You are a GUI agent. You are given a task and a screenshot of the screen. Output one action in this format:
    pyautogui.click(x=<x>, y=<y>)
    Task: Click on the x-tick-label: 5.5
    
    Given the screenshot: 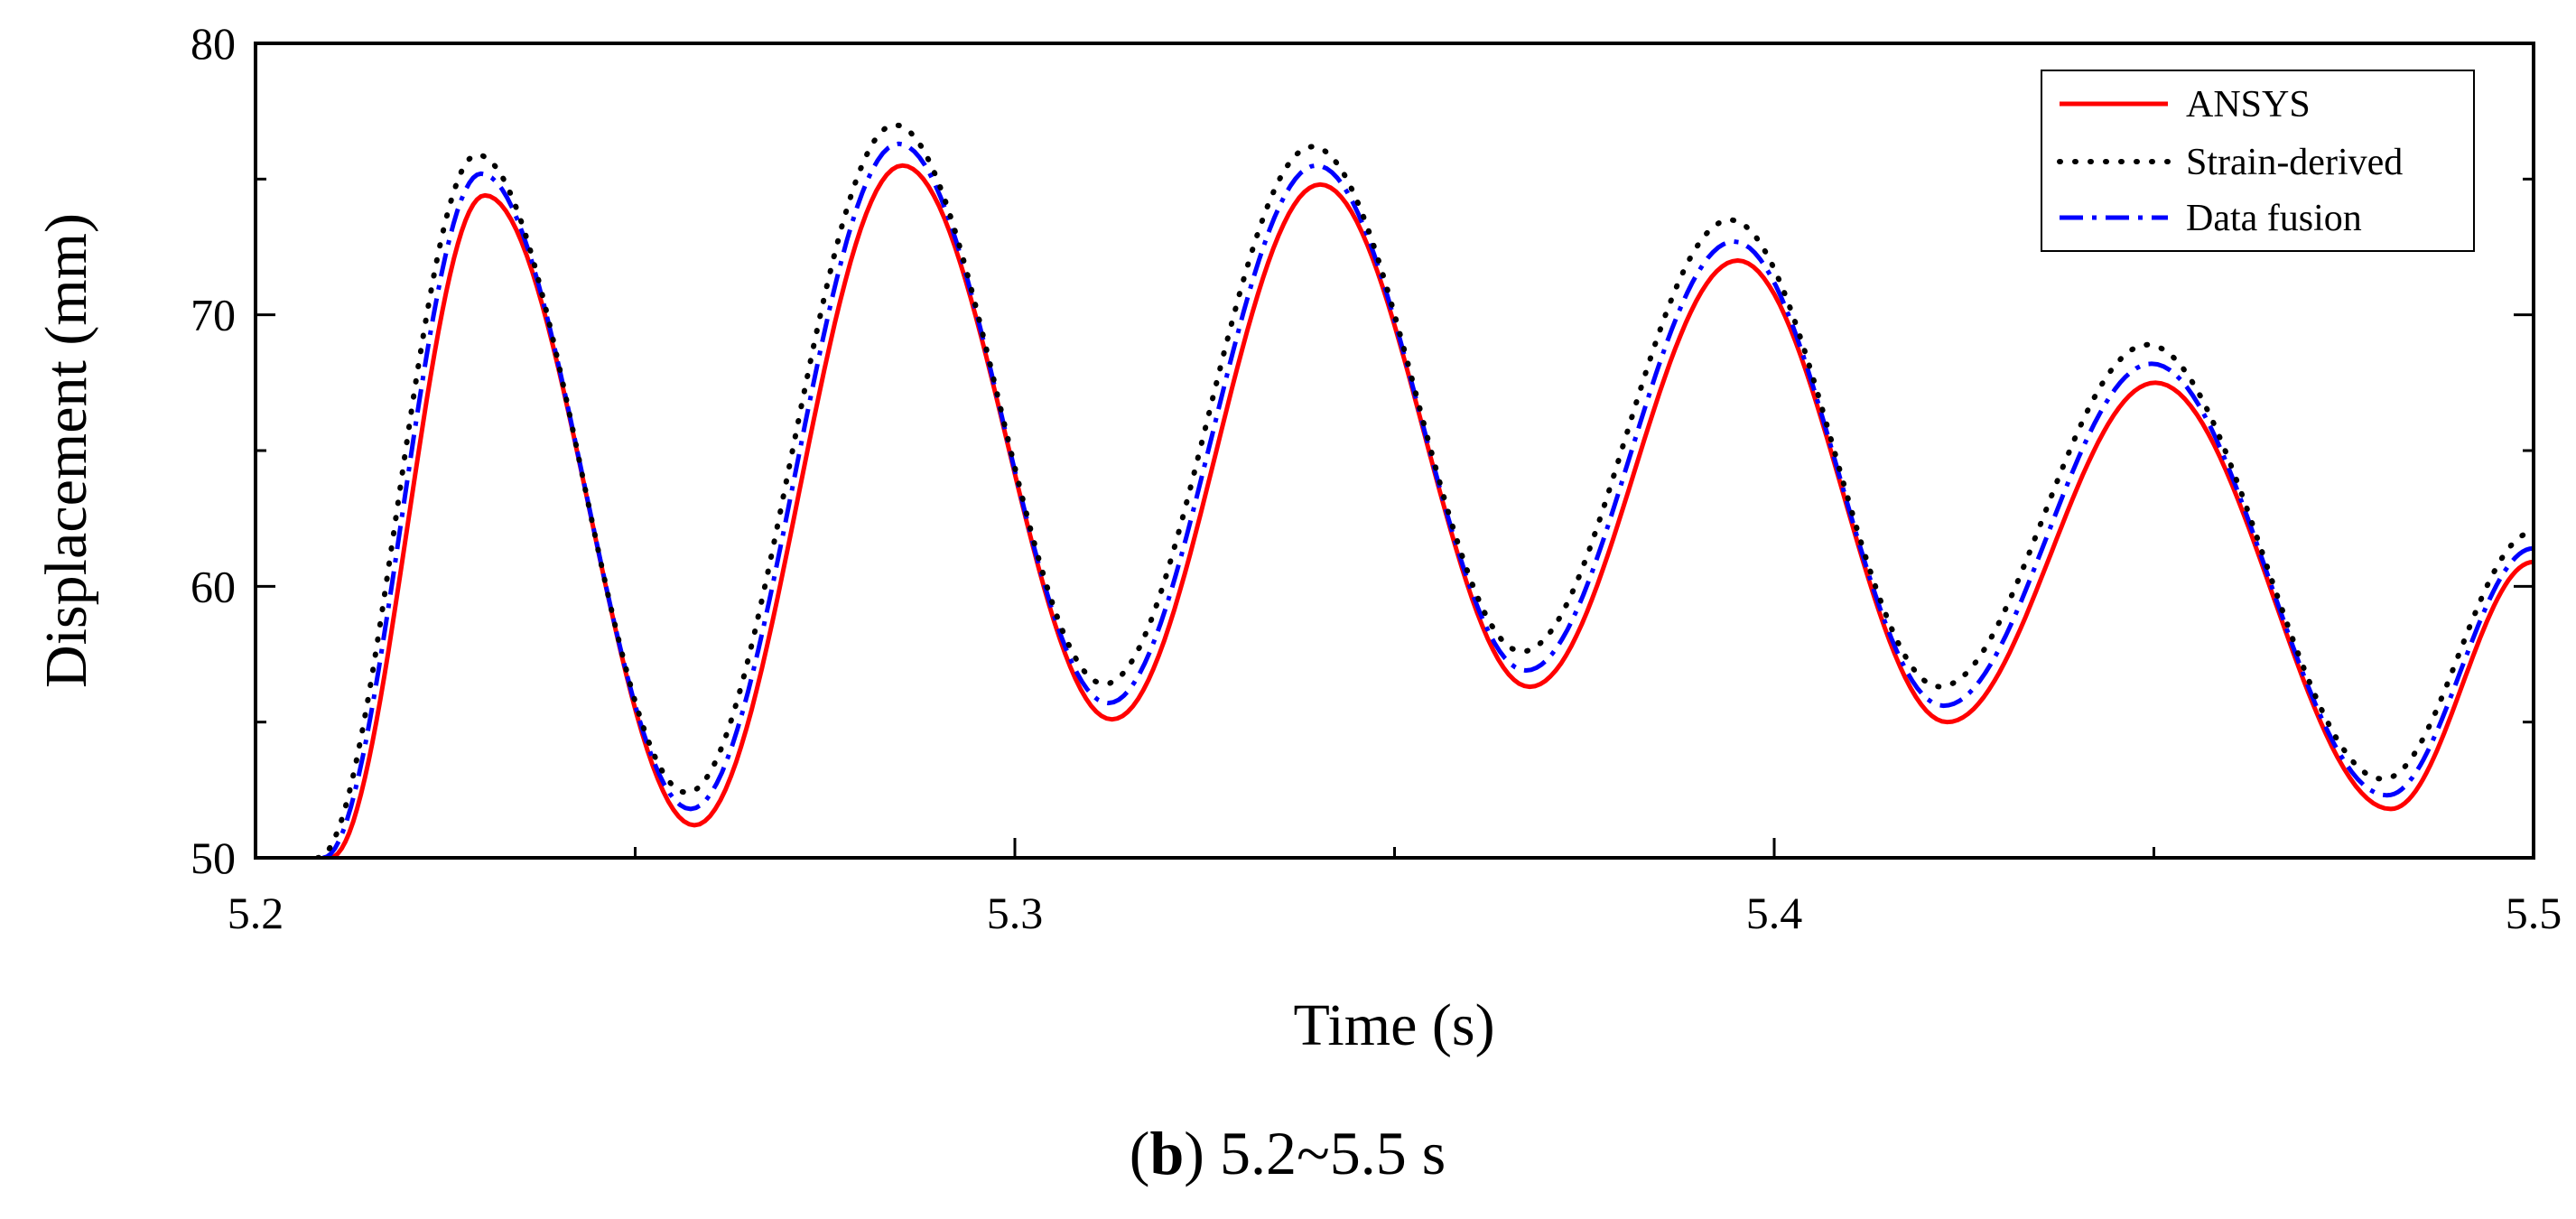 What is the action you would take?
    pyautogui.click(x=2534, y=913)
    